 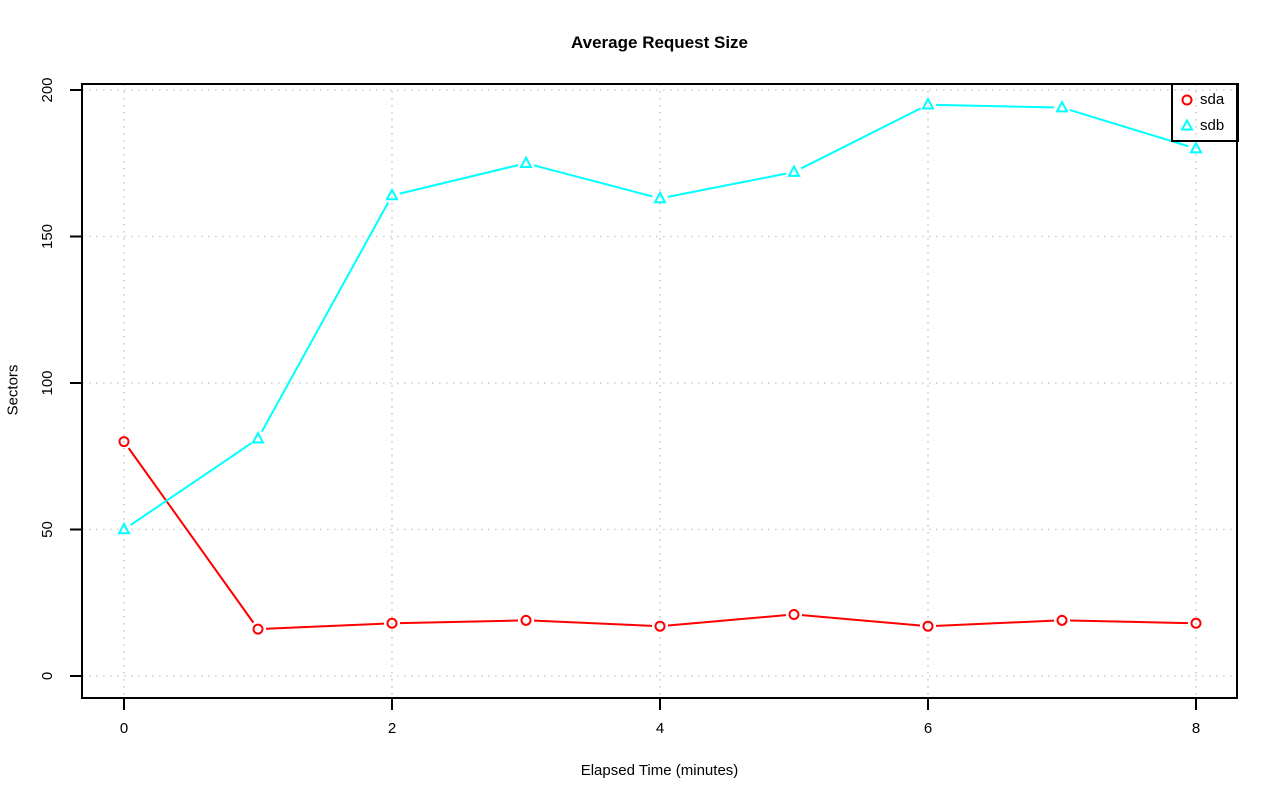 I want to click on y-tick-label: 200, so click(x=47, y=89).